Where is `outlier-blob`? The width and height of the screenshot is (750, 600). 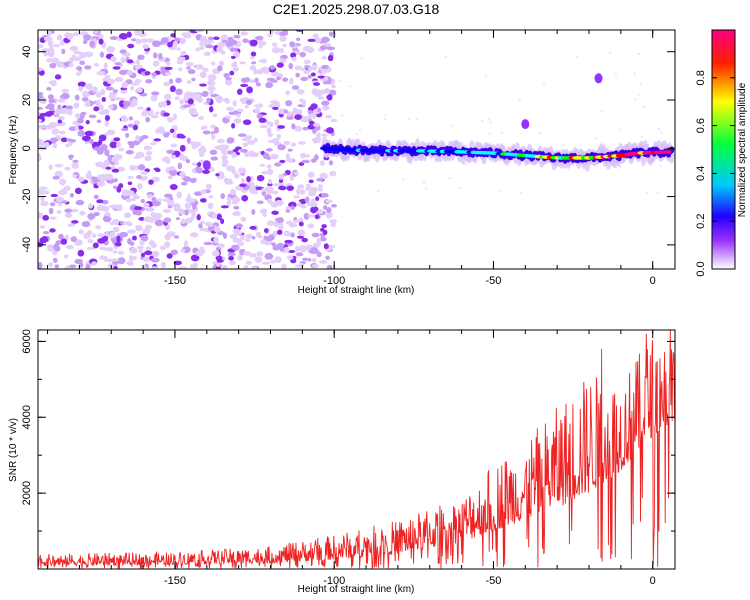 outlier-blob is located at coordinates (525, 124).